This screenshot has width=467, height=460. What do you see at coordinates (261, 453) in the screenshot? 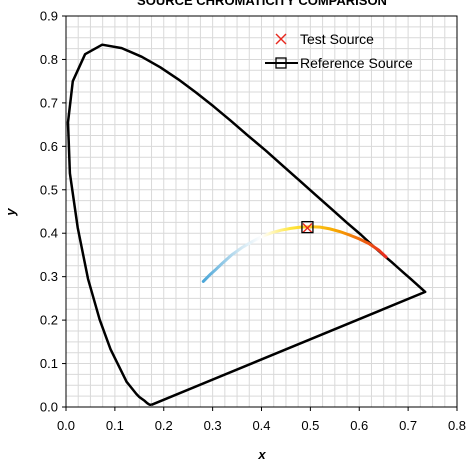
I see `x-axis-label: x` at bounding box center [261, 453].